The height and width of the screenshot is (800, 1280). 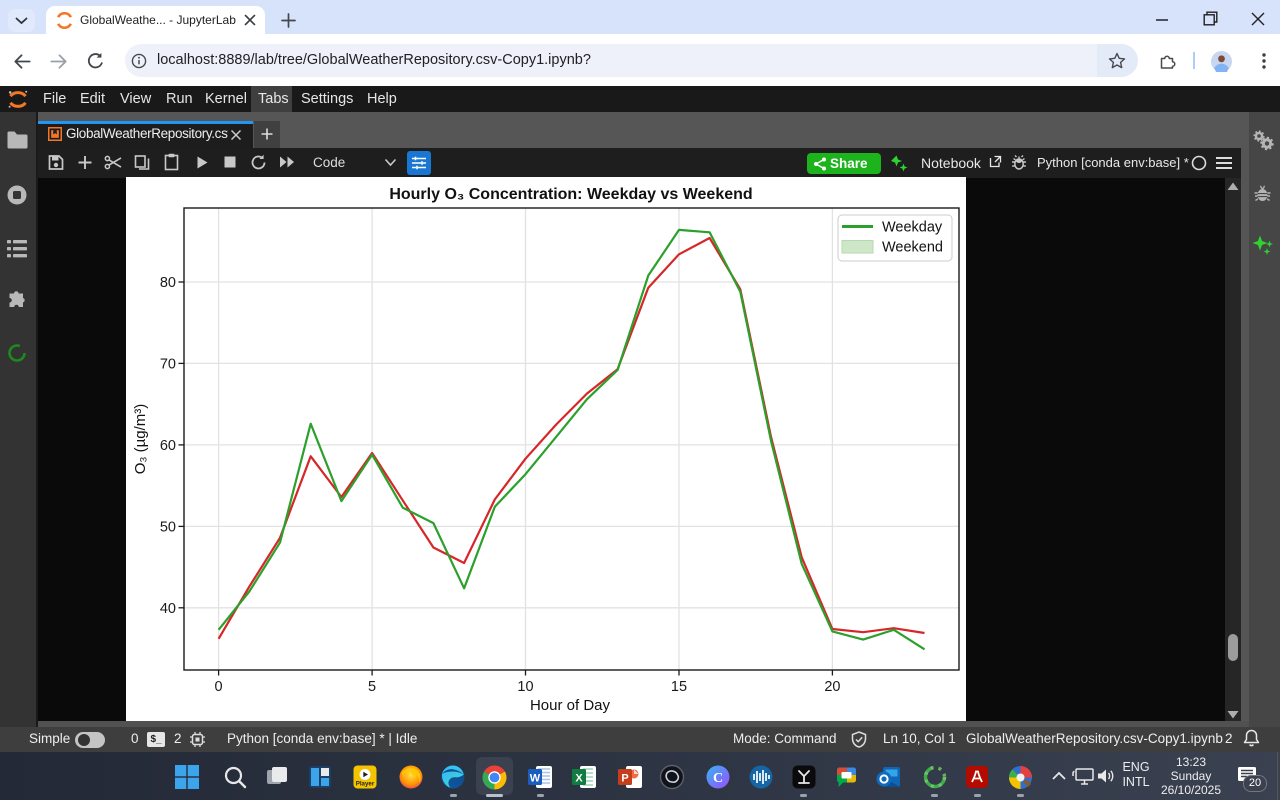 What do you see at coordinates (525, 687) in the screenshot?
I see `svg-text: 10` at bounding box center [525, 687].